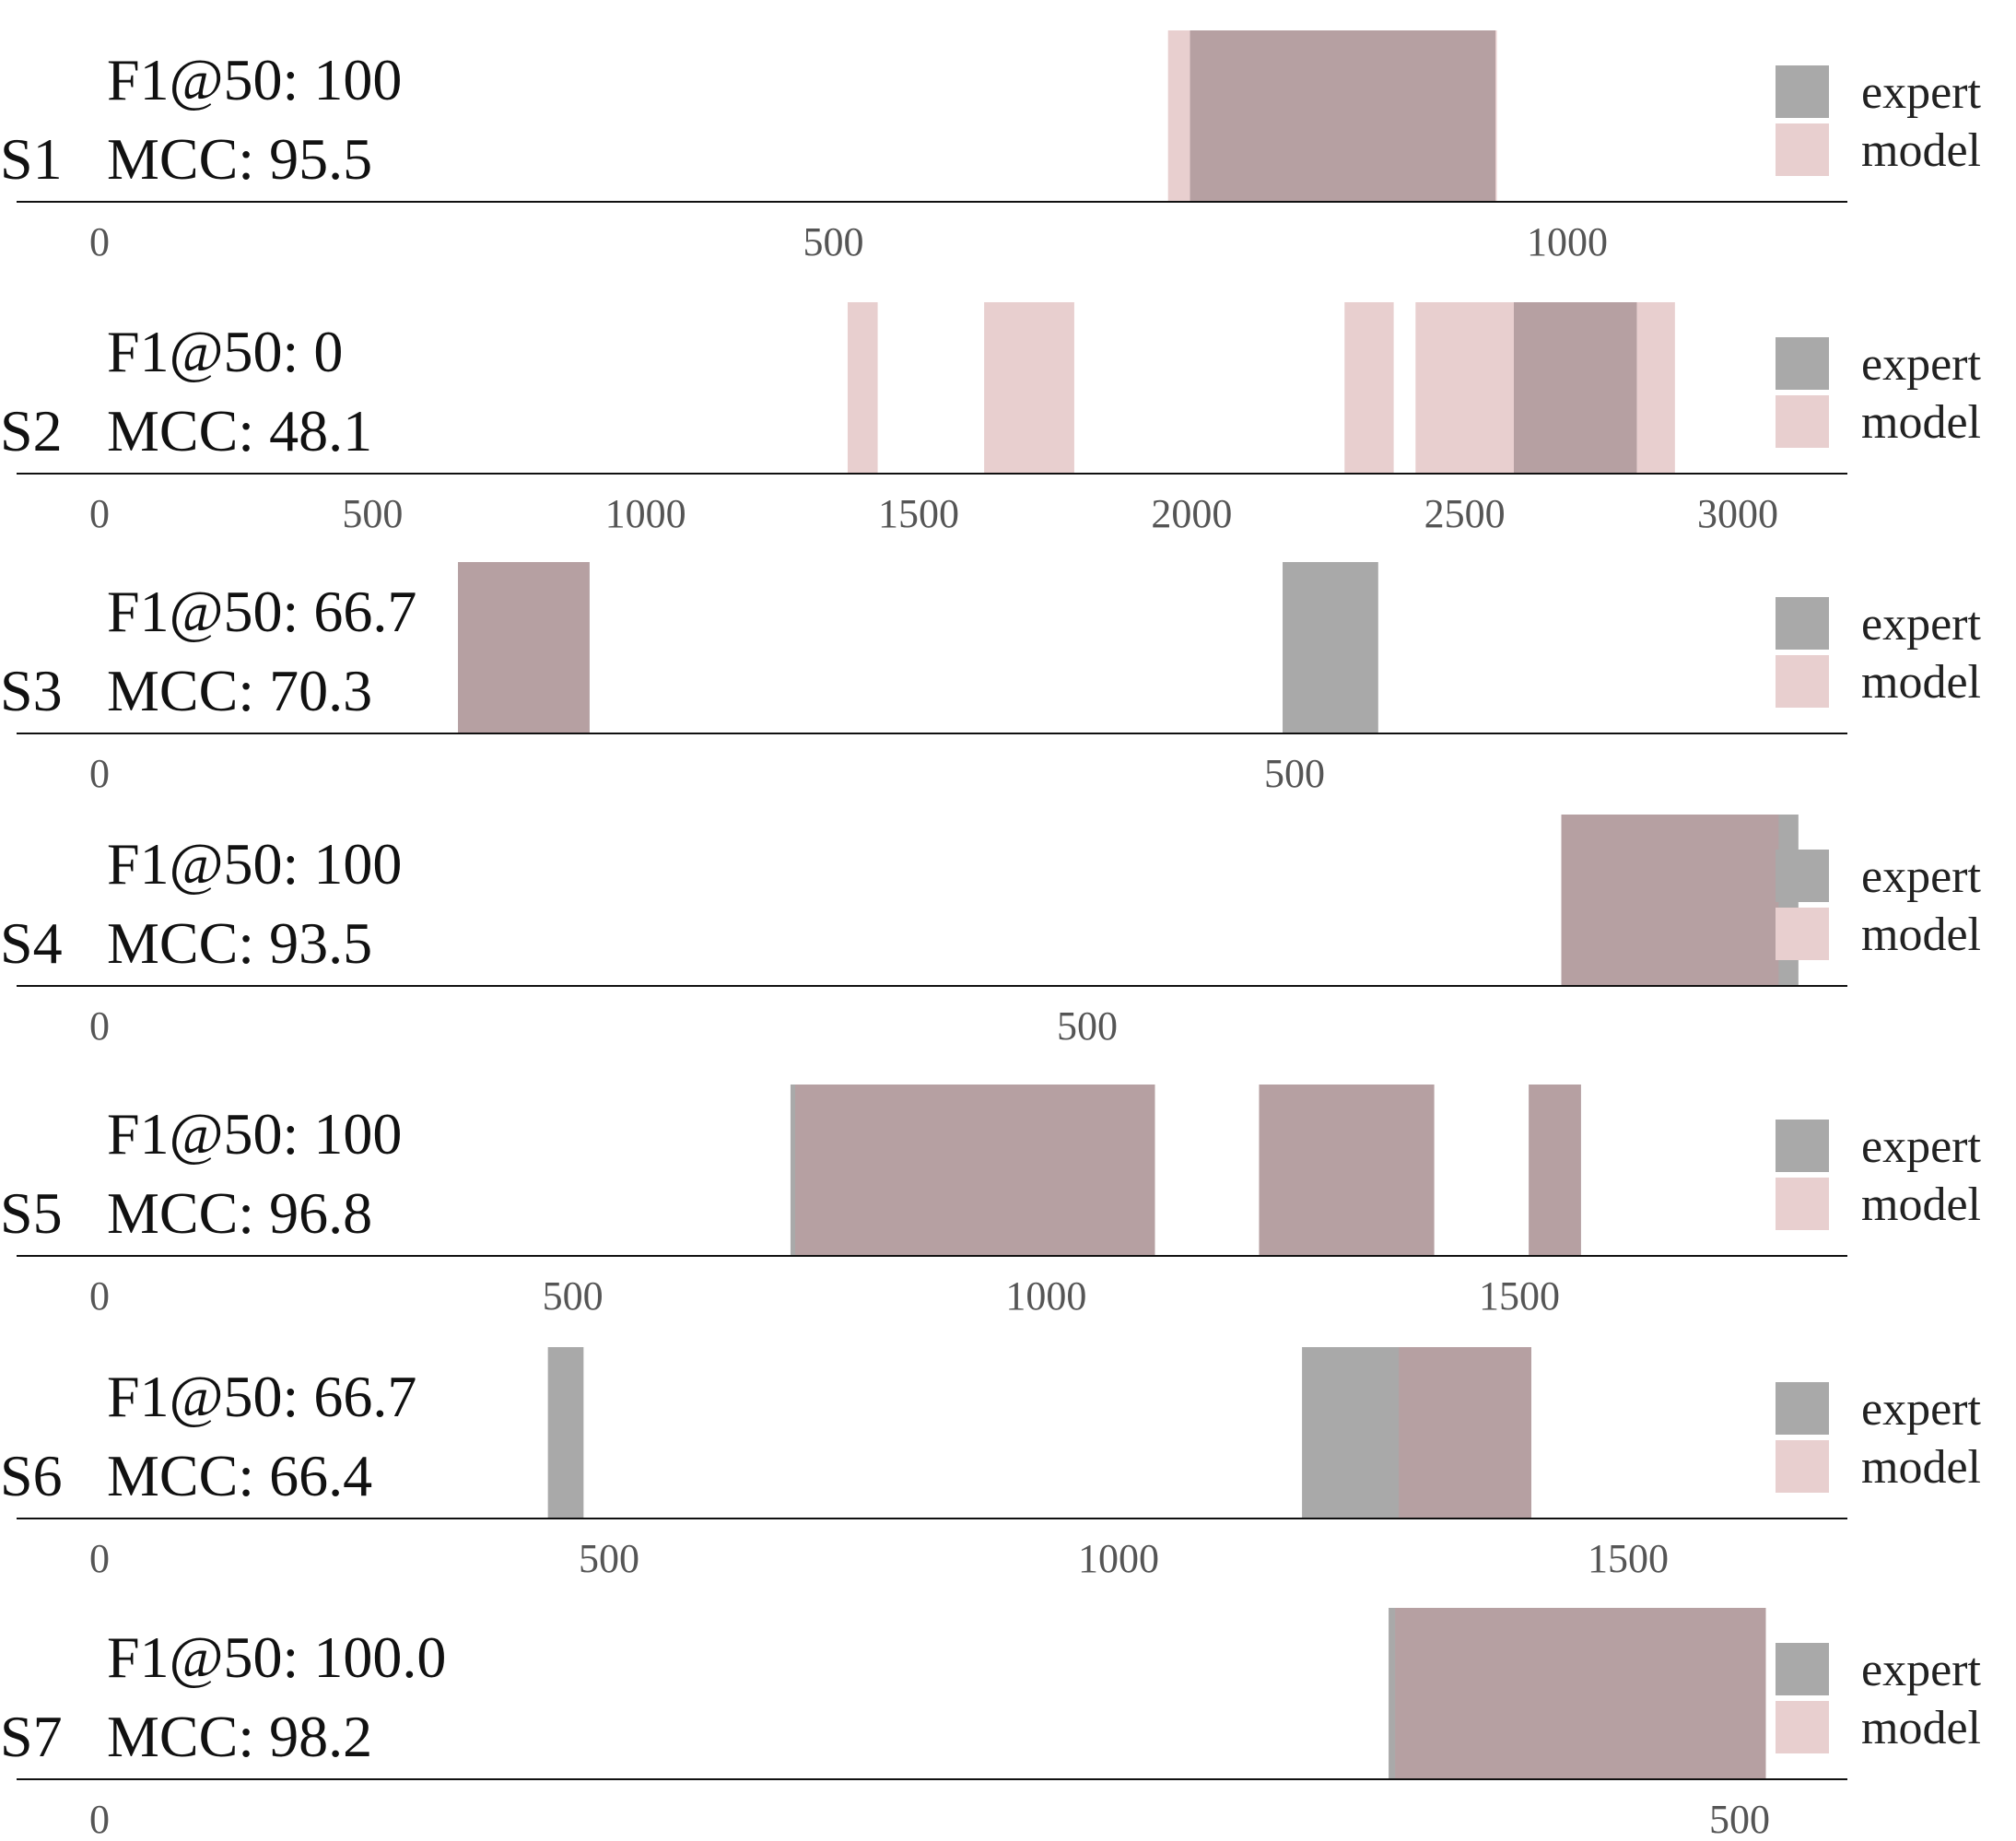 This screenshot has width=2016, height=1841. What do you see at coordinates (225, 351) in the screenshot?
I see `f1-score: F1@50: 0` at bounding box center [225, 351].